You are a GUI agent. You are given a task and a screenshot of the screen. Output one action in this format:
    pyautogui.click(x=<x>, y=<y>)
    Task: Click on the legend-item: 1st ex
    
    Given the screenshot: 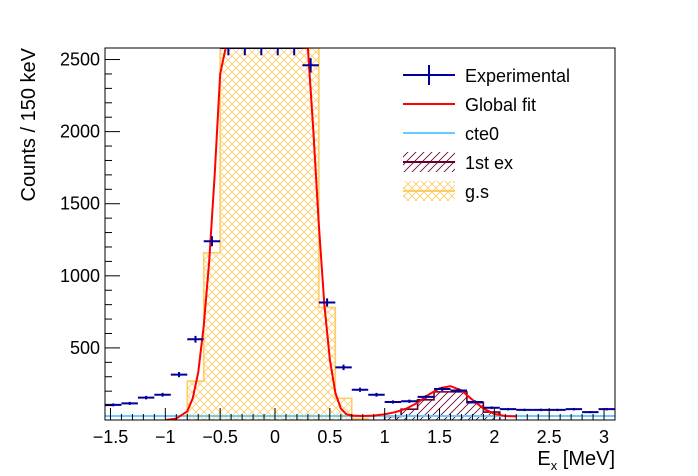 What is the action you would take?
    pyautogui.click(x=458, y=162)
    